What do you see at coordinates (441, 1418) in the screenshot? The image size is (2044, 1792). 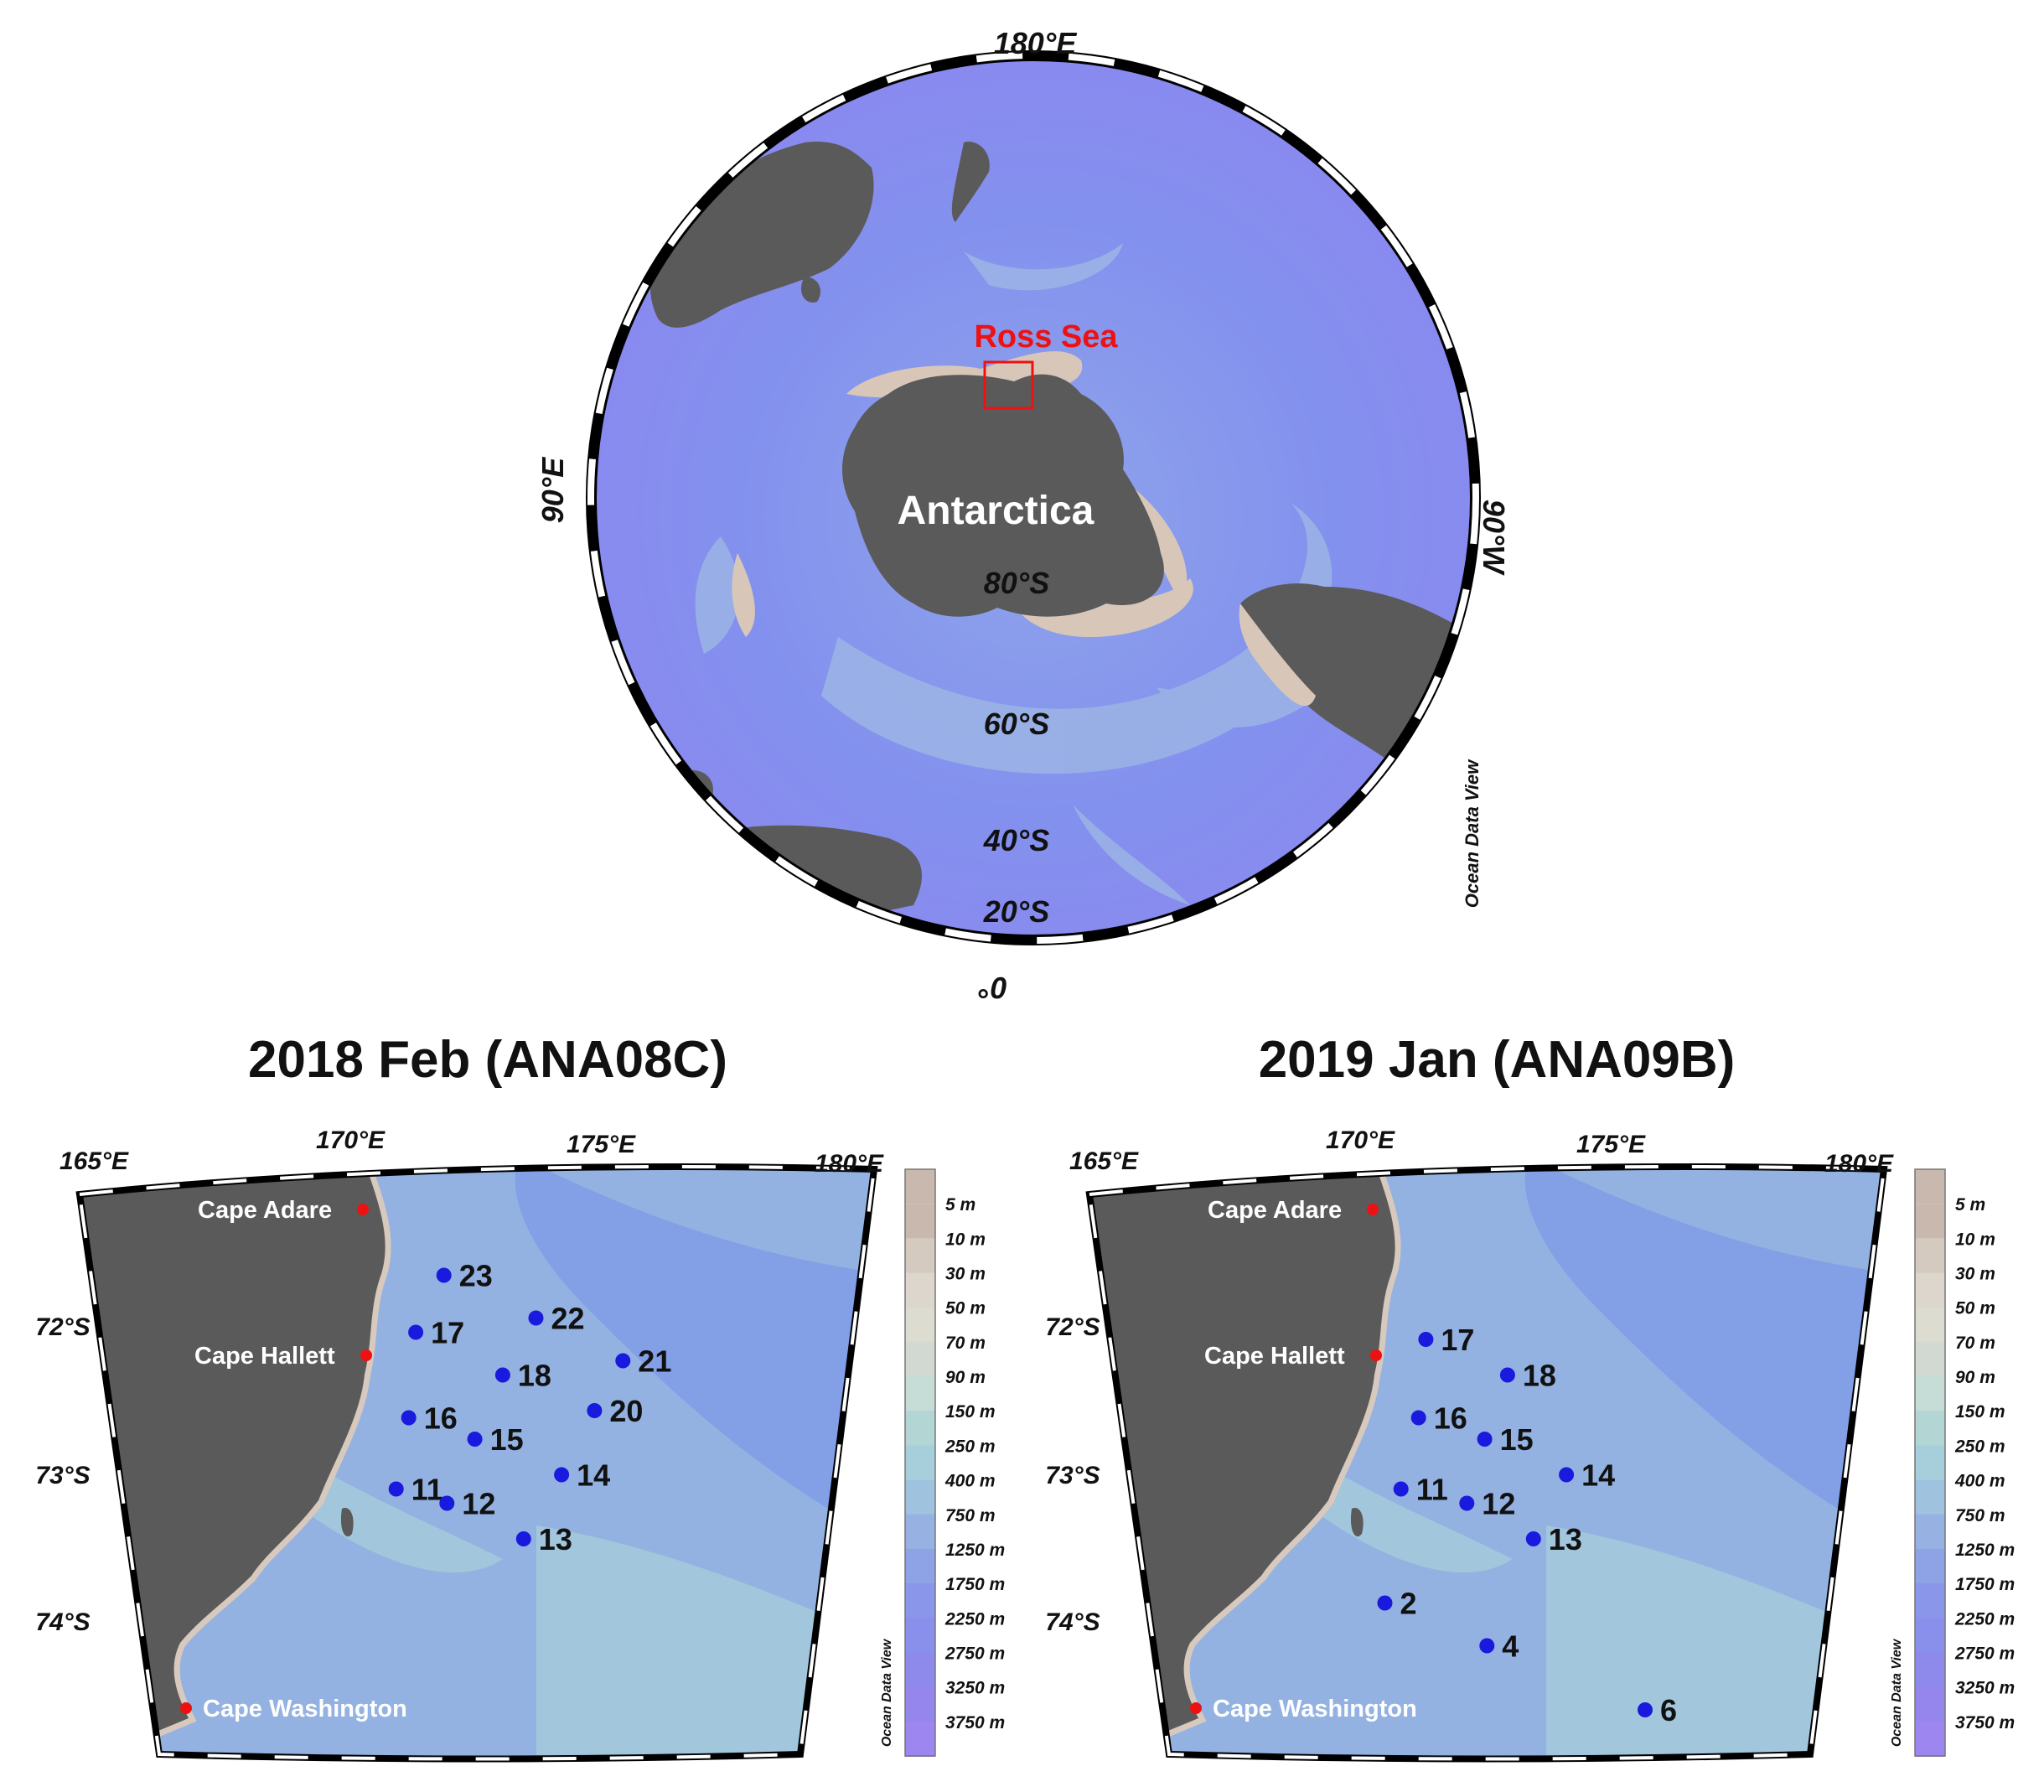 I see `station-label: 16` at bounding box center [441, 1418].